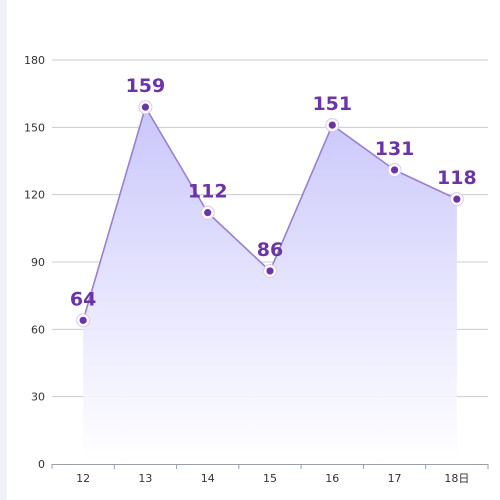 This screenshot has height=500, width=500. I want to click on data-label: 112, so click(208, 192).